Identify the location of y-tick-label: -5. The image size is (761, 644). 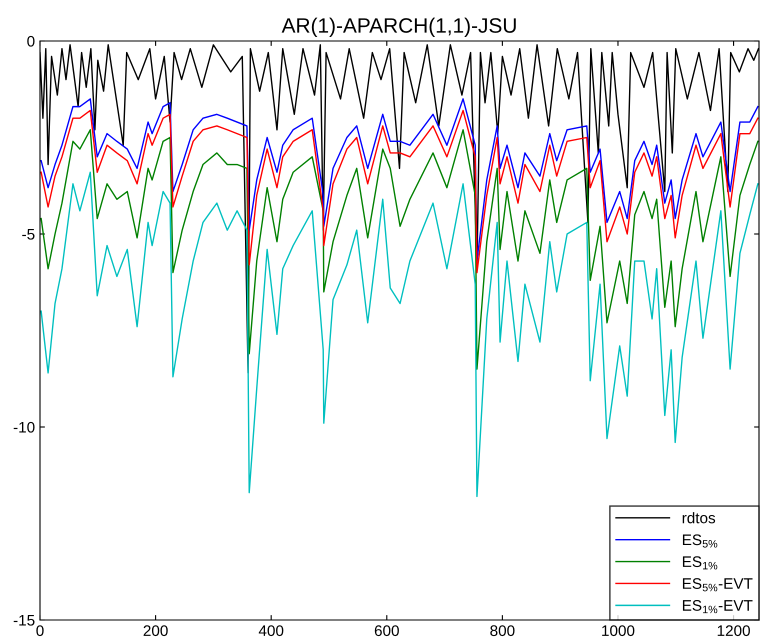
(28, 234).